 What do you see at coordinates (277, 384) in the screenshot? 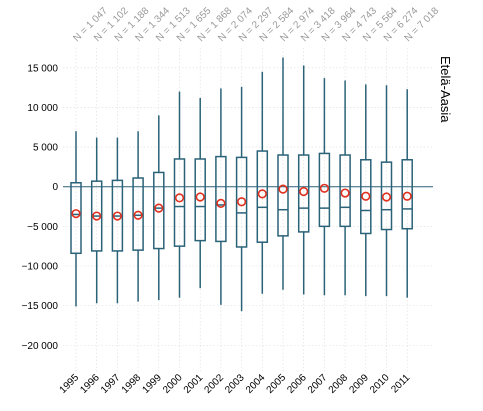
I see `x-tick-label: 2005` at bounding box center [277, 384].